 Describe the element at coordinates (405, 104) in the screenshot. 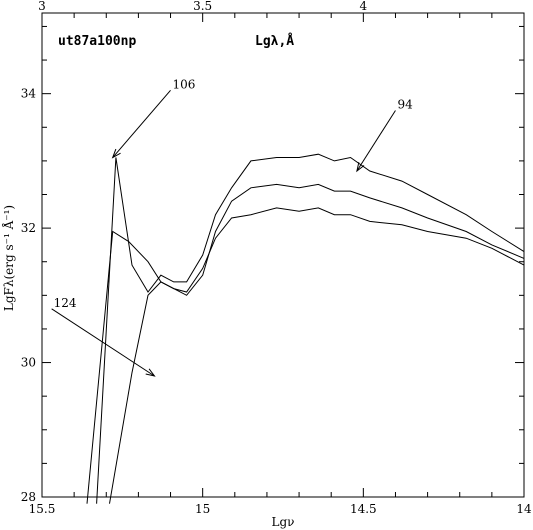

I see `annotation-label: 94` at that location.